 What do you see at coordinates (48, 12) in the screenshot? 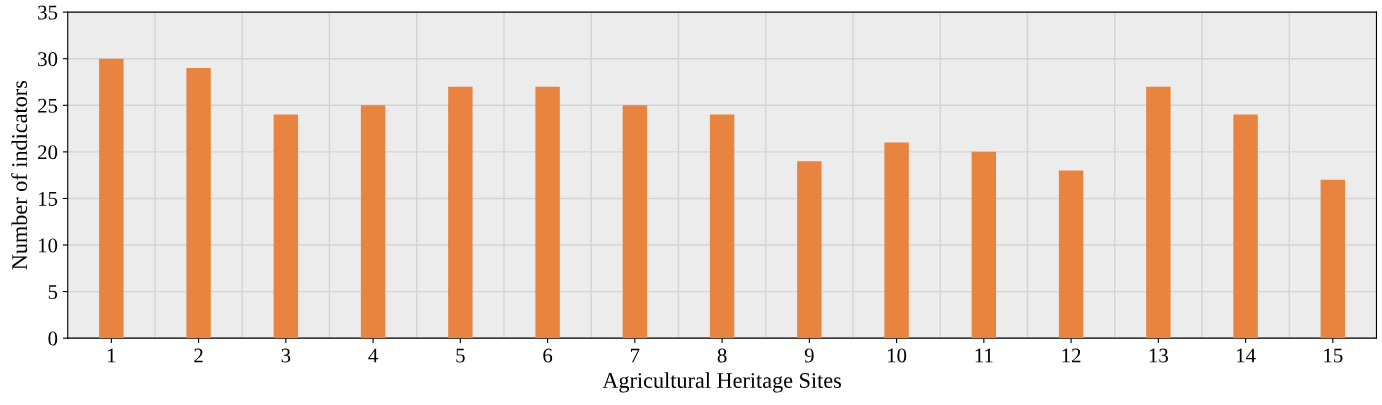
I see `y-tick-label: 35` at bounding box center [48, 12].